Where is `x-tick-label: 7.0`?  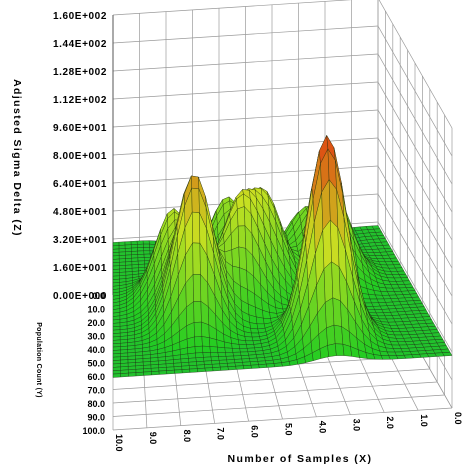
x-tick-label: 7.0 is located at coordinates (221, 433).